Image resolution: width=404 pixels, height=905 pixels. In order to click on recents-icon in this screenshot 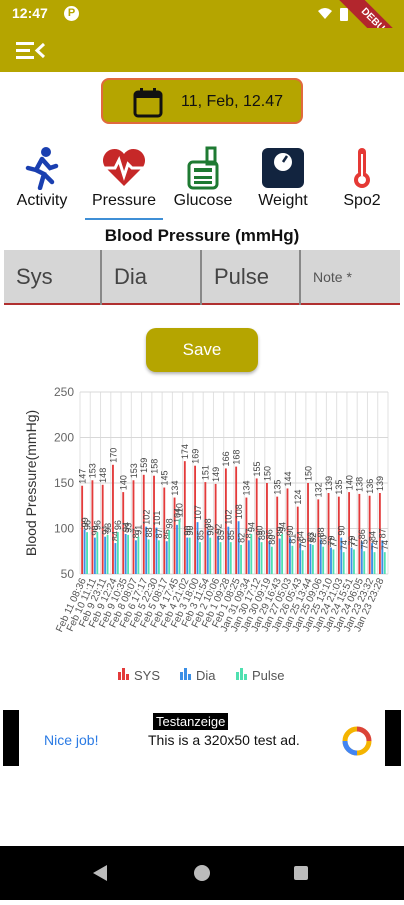, I will do `click(301, 873)`.